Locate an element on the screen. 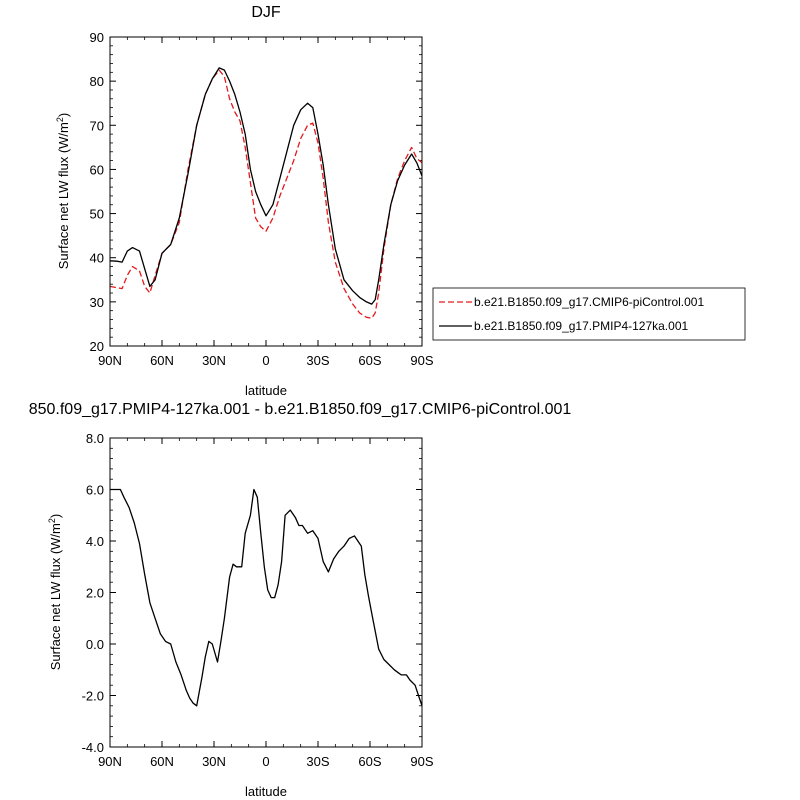 This screenshot has width=800, height=800. top-y-tick-label: 50 is located at coordinates (97, 214).